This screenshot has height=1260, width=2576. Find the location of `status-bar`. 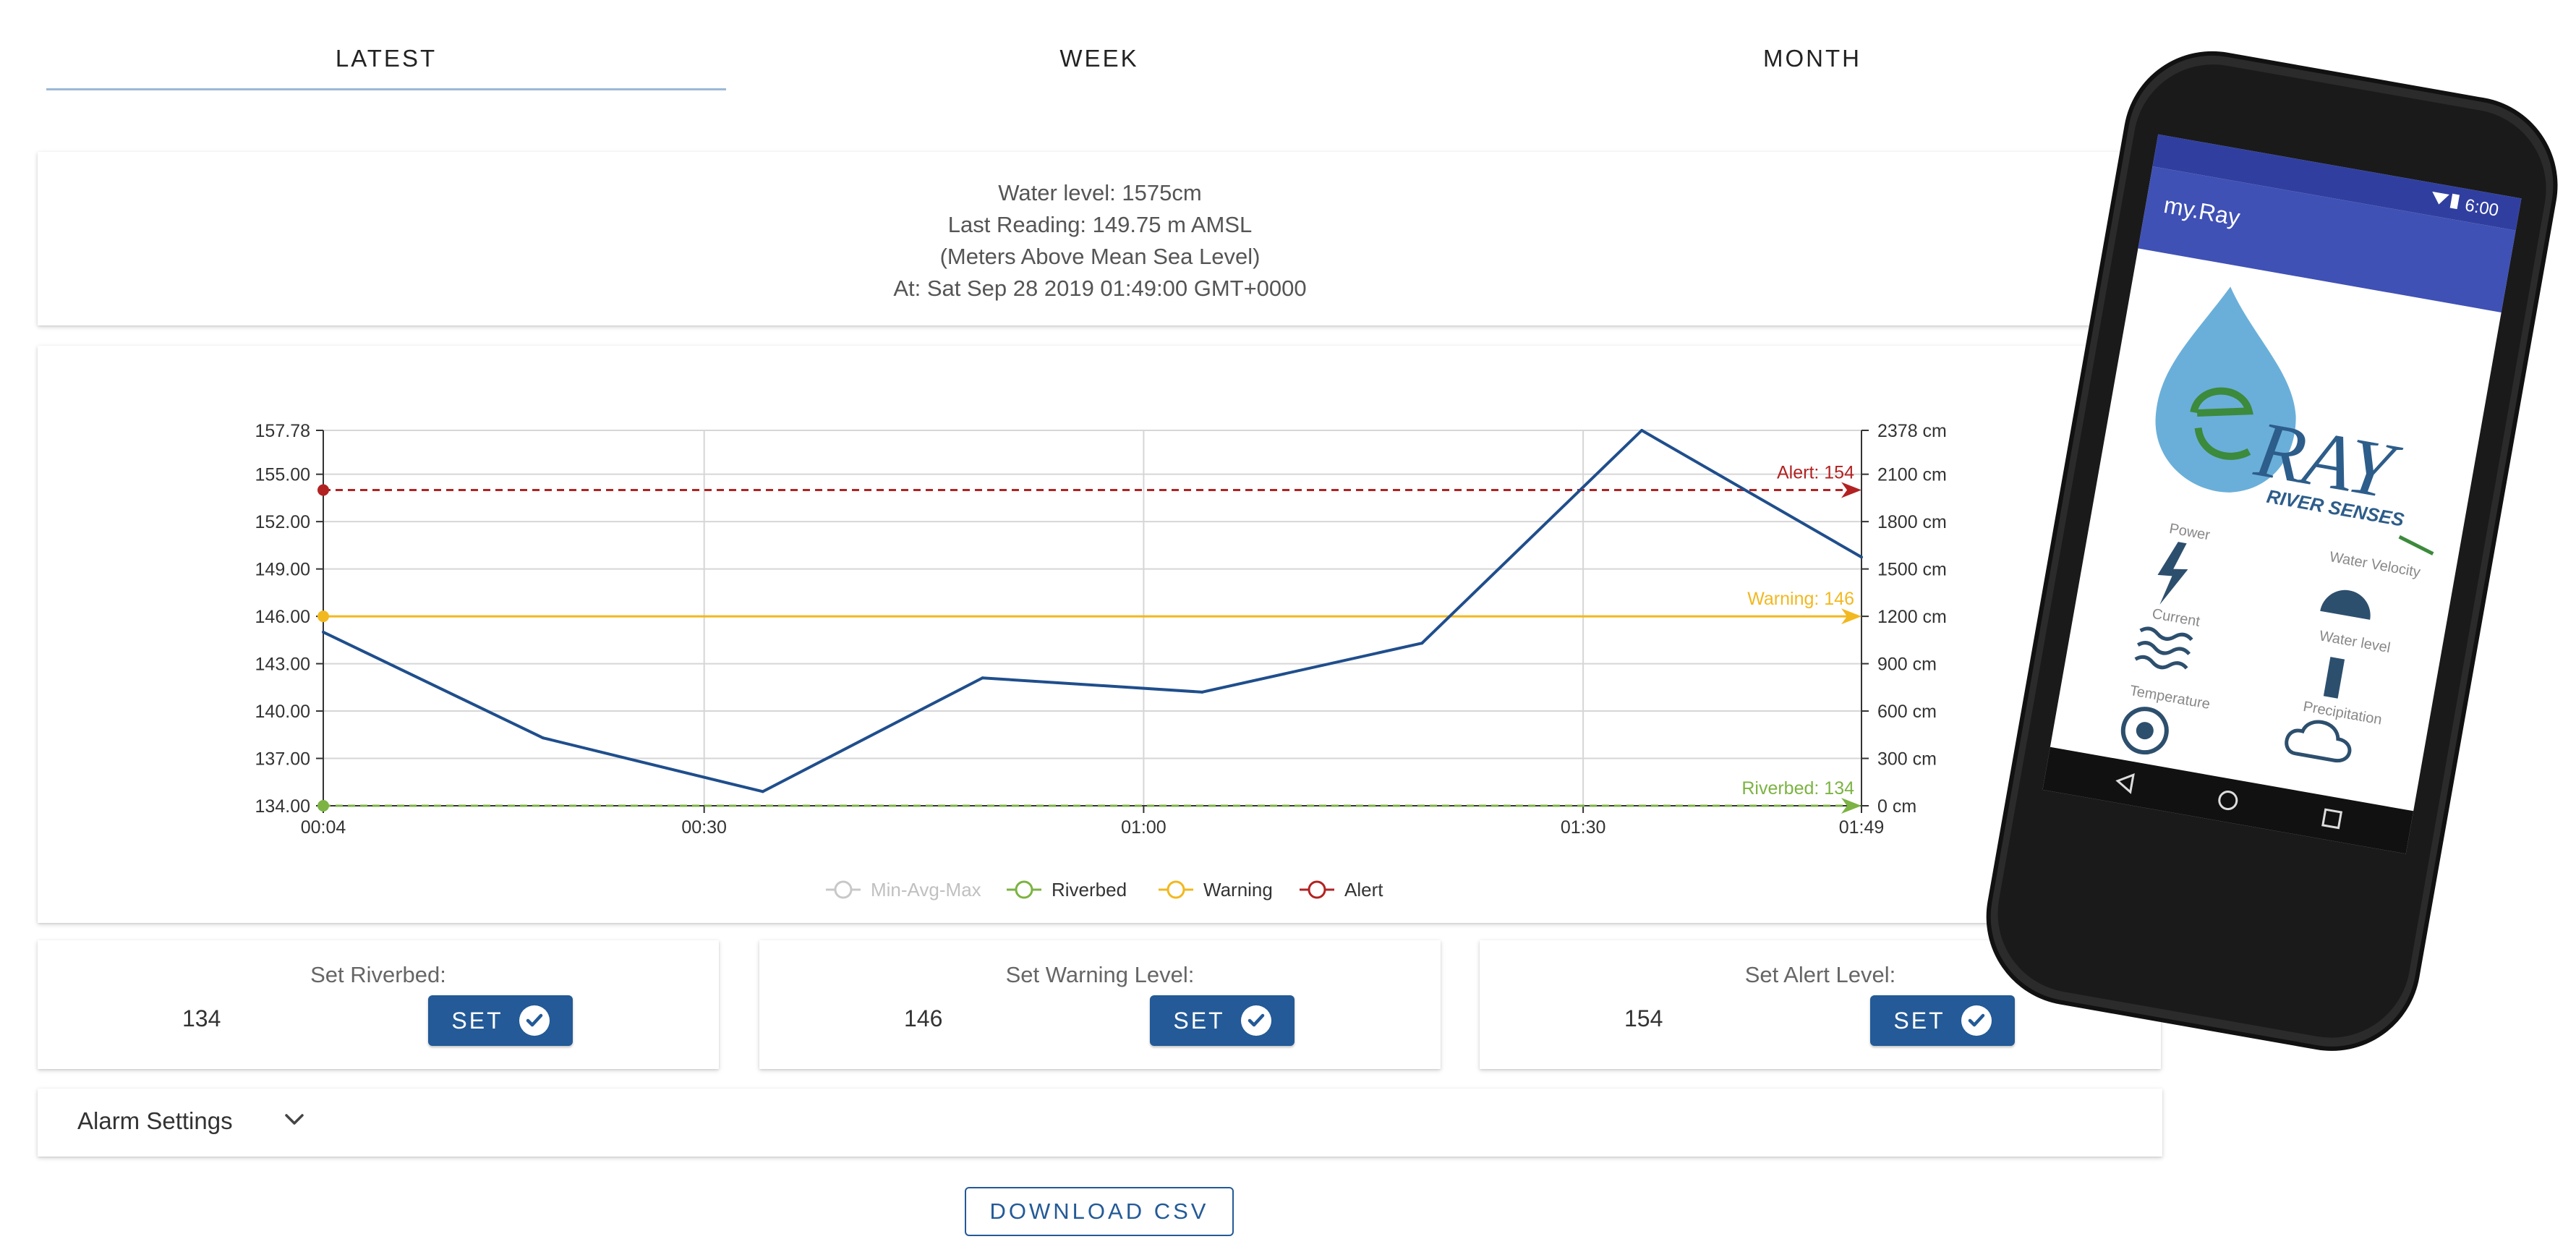

status-bar is located at coordinates (2337, 182).